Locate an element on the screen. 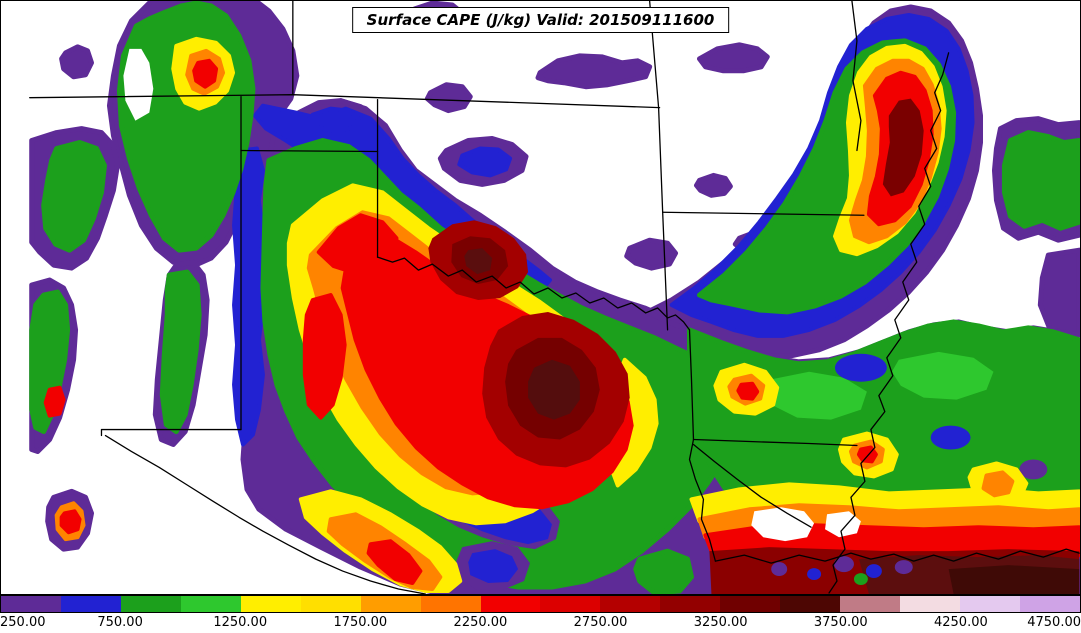  colorbar-tick-label: 3750.00 is located at coordinates (840, 622).